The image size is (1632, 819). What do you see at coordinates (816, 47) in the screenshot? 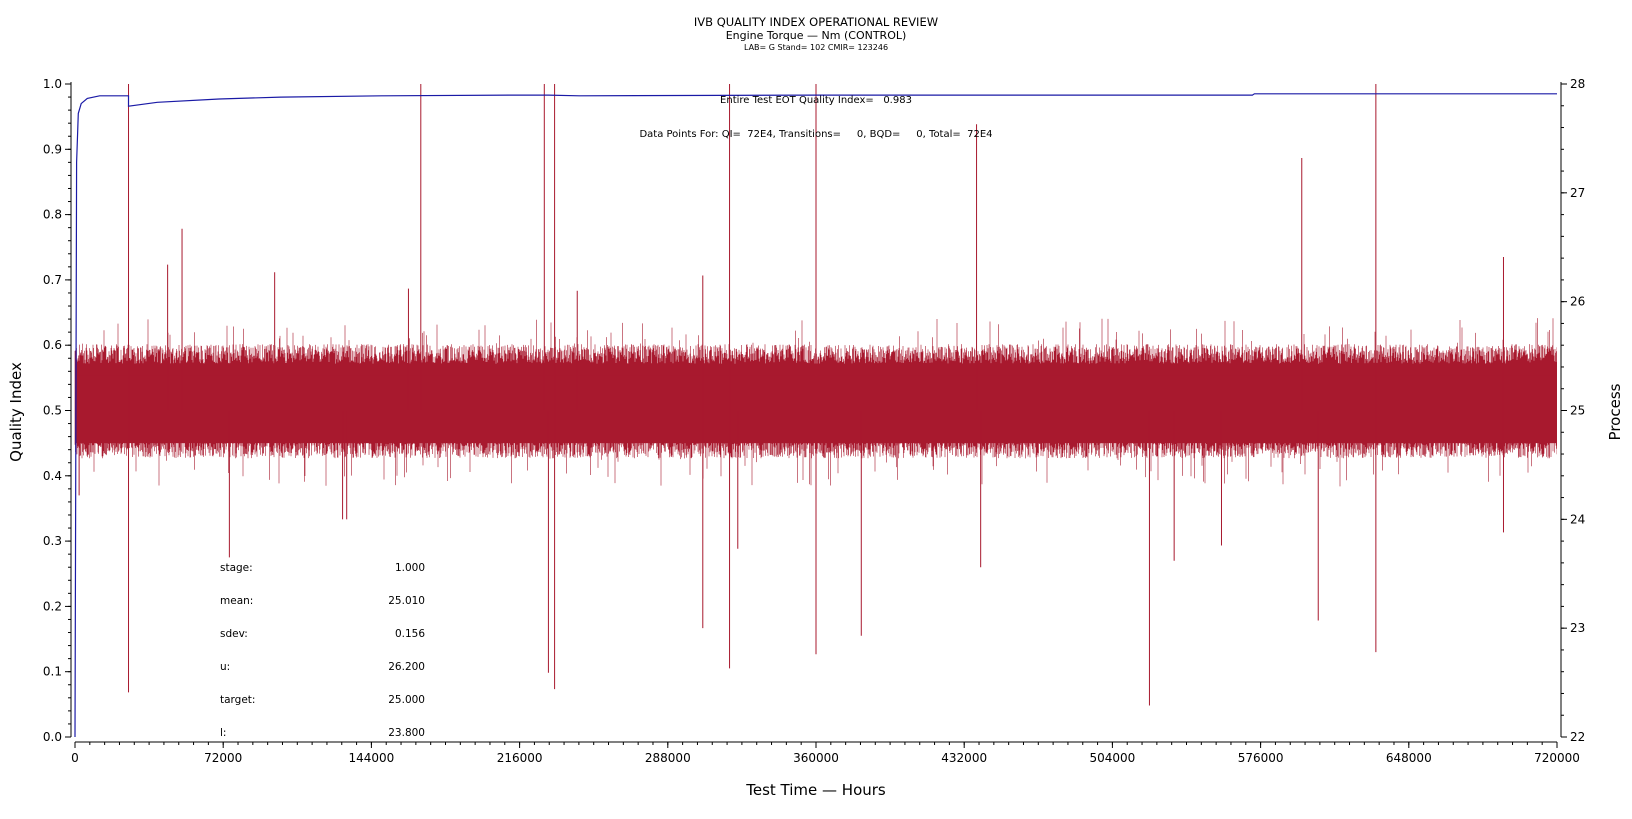
I see `chart-sub-subtitle: LAB= G Stand= 102 CMIR= 123246` at bounding box center [816, 47].